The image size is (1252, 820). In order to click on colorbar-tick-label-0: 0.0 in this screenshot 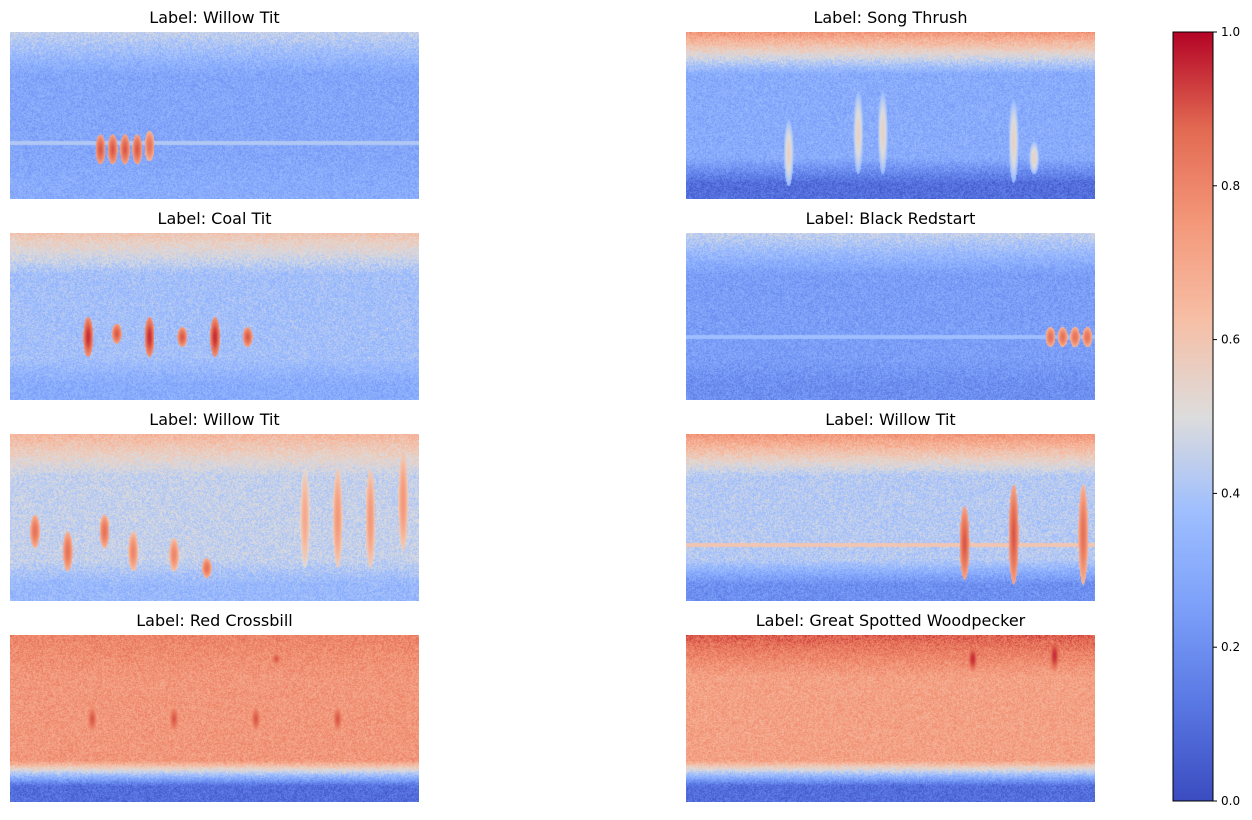, I will do `click(1230, 801)`.